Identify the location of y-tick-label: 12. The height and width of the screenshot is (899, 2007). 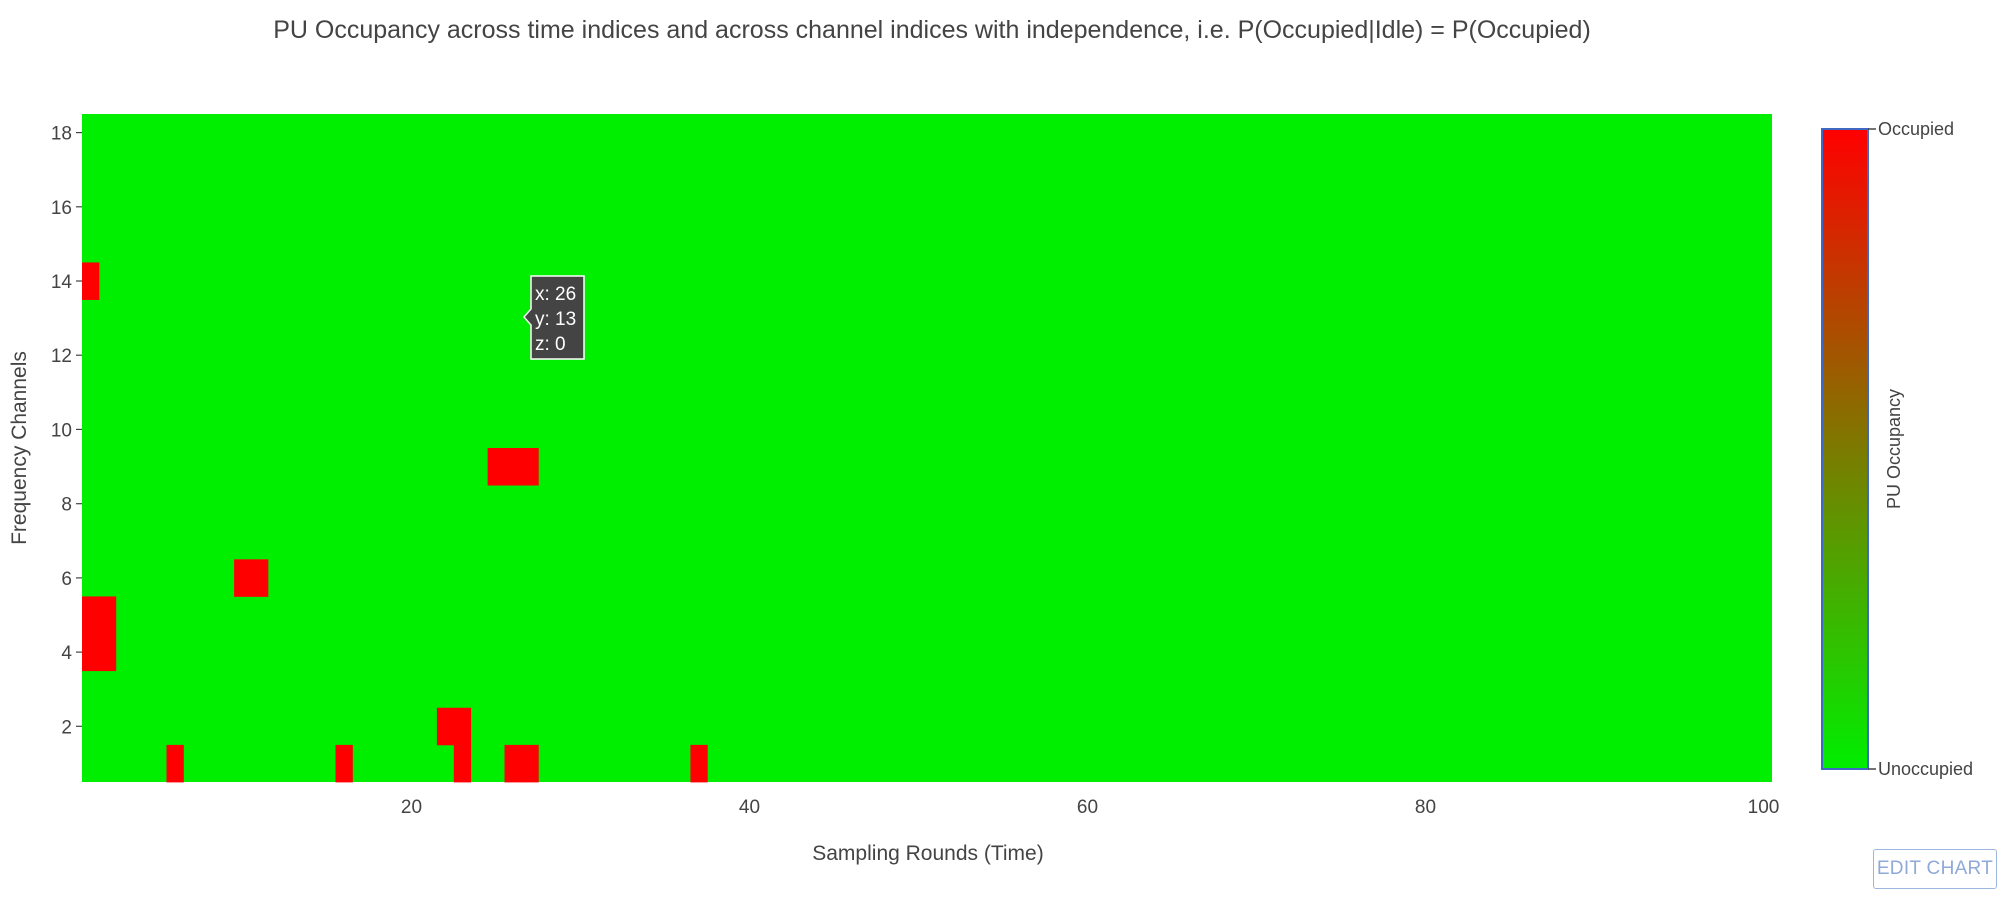
(61, 356).